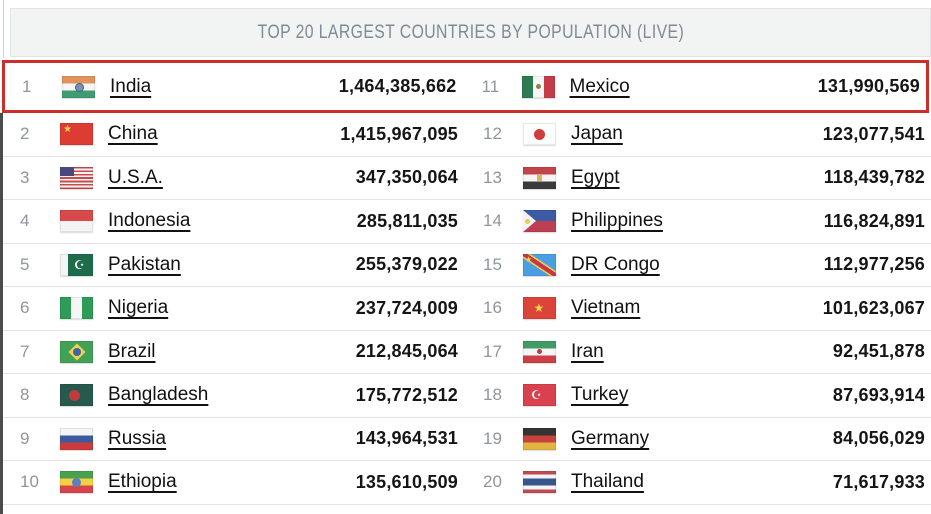 The image size is (931, 514). I want to click on country-link-usa: U.S.A., so click(135, 177).